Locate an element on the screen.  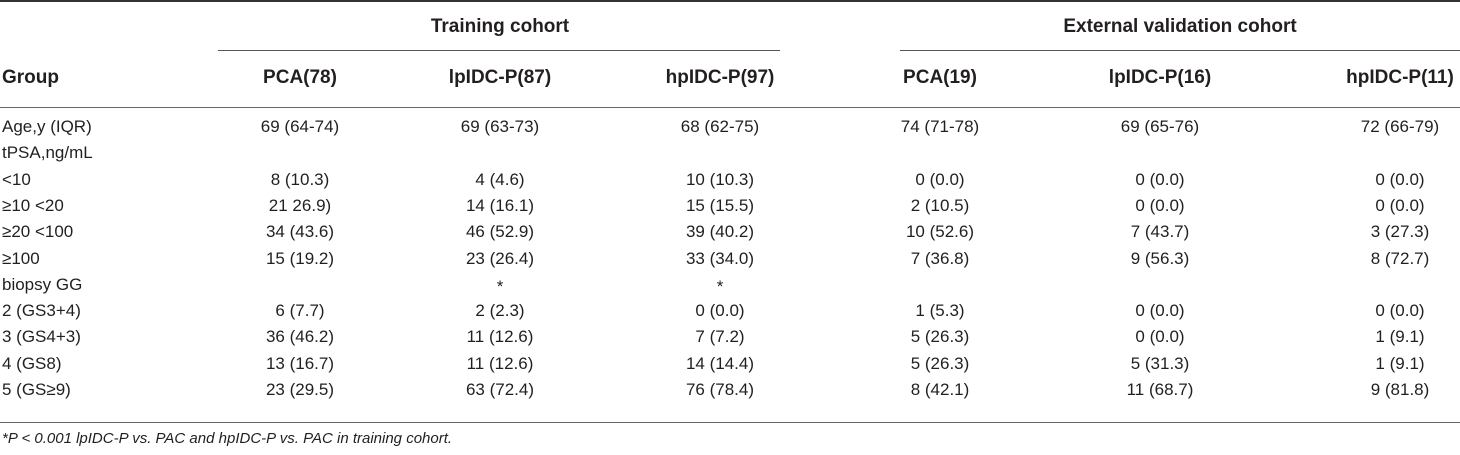
row-label: ≥100 is located at coordinates (21, 258).